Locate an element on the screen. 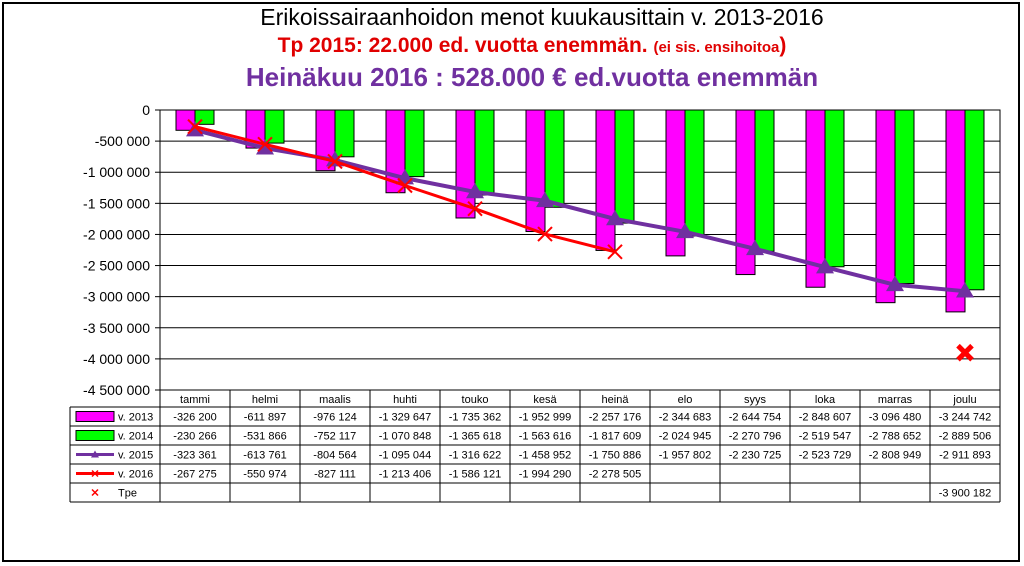 The image size is (1024, 566). y-tick-label: -4 000 000 is located at coordinates (116, 359).